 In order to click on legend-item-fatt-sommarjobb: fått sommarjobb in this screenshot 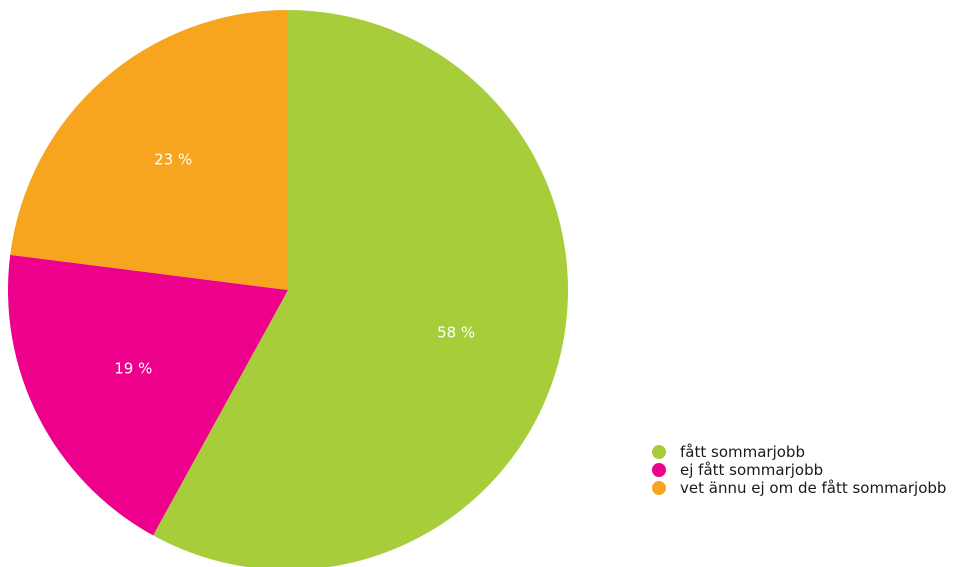, I will do `click(799, 452)`.